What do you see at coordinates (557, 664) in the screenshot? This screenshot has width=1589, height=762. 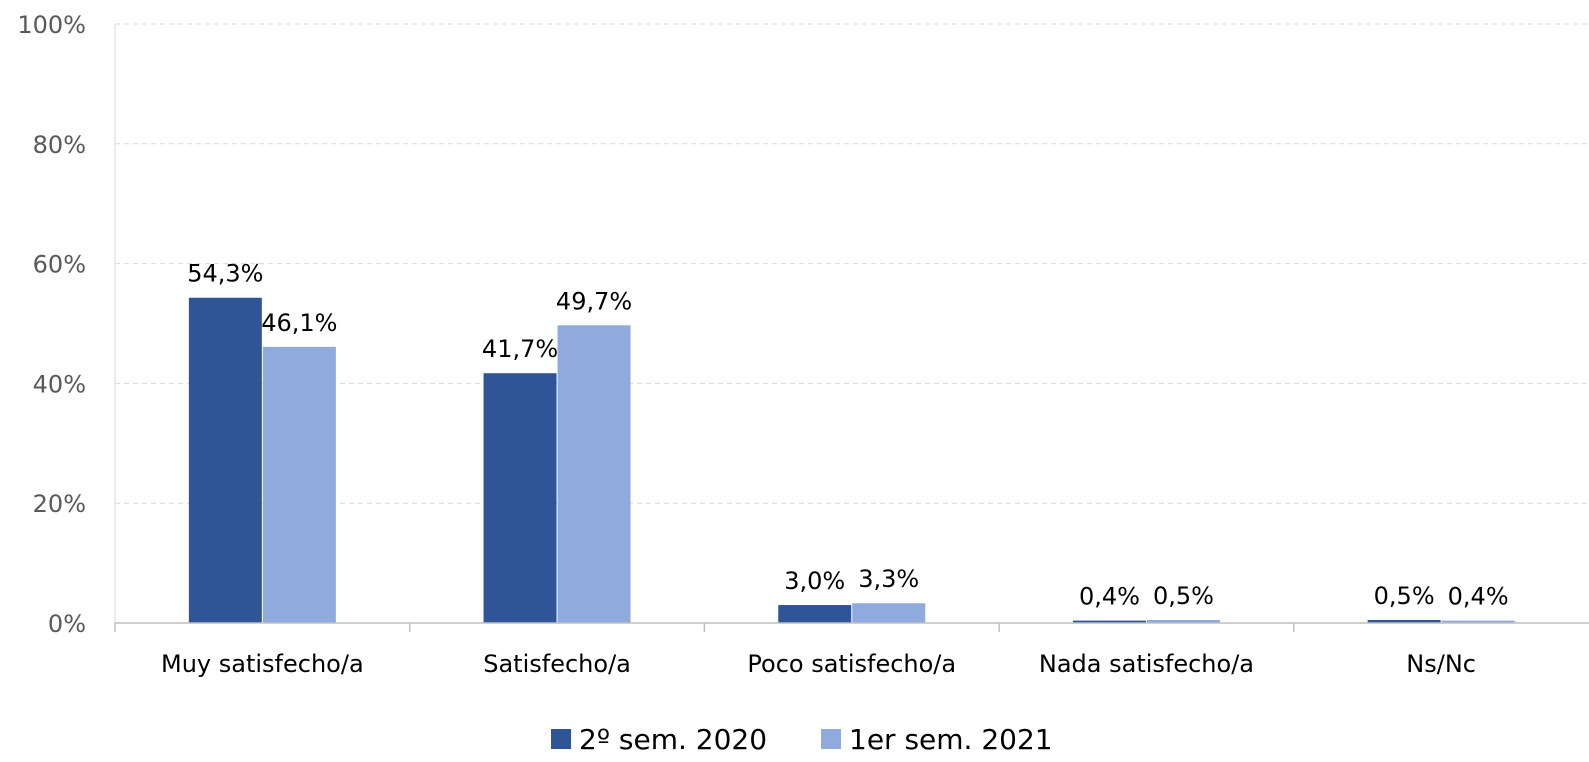 I see `x-category-label: Satisfecho/a` at bounding box center [557, 664].